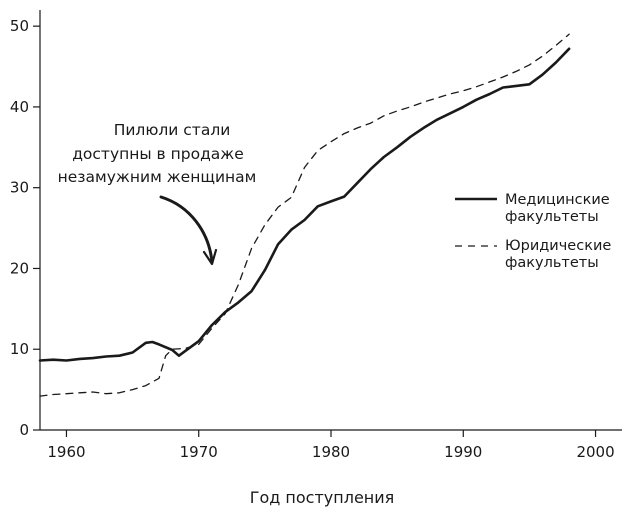 The image size is (631, 512). What do you see at coordinates (19, 26) in the screenshot?
I see `y-tick-label: 50` at bounding box center [19, 26].